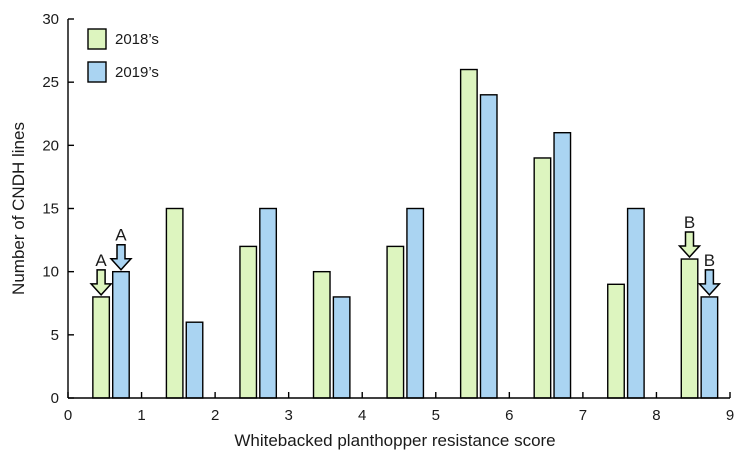 The image size is (734, 459). I want to click on legend-label-2: 2019’s, so click(137, 72).